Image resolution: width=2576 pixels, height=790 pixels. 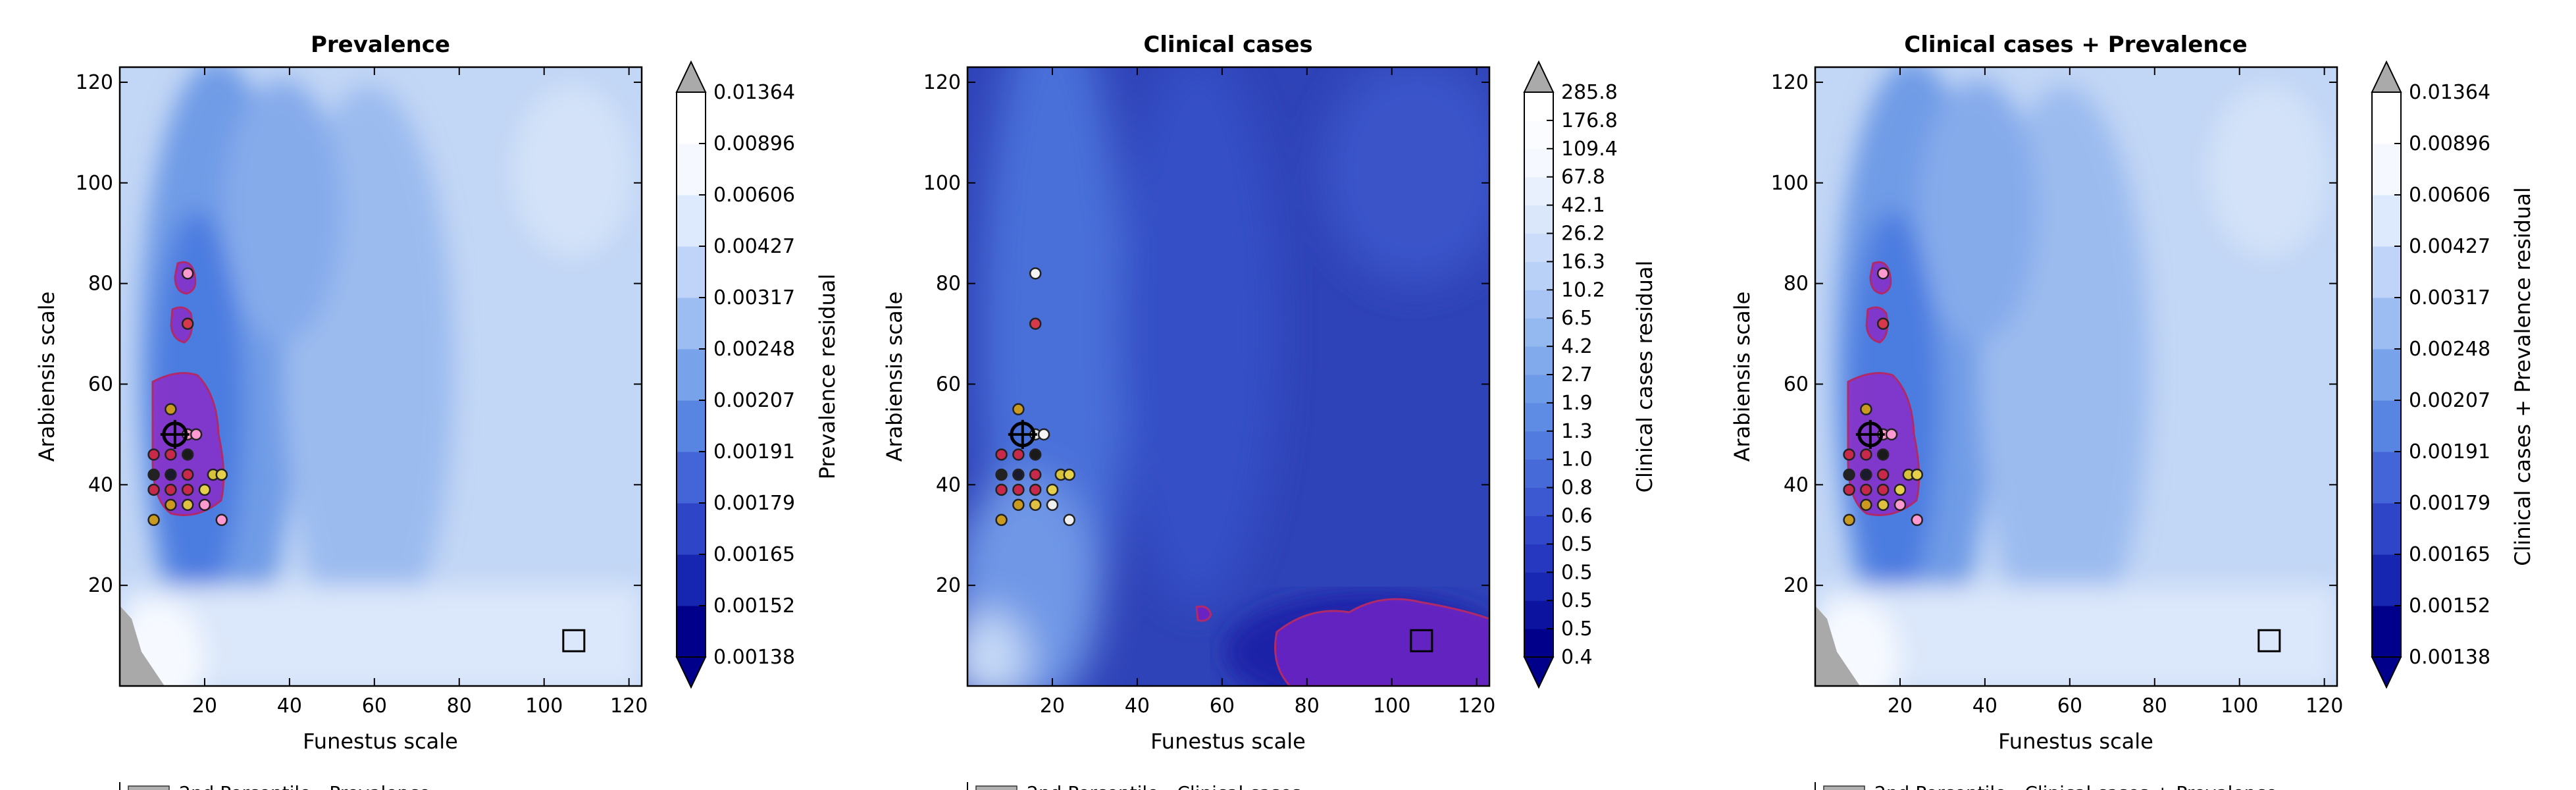 I want to click on panel-title: Clinical cases, so click(x=1227, y=45).